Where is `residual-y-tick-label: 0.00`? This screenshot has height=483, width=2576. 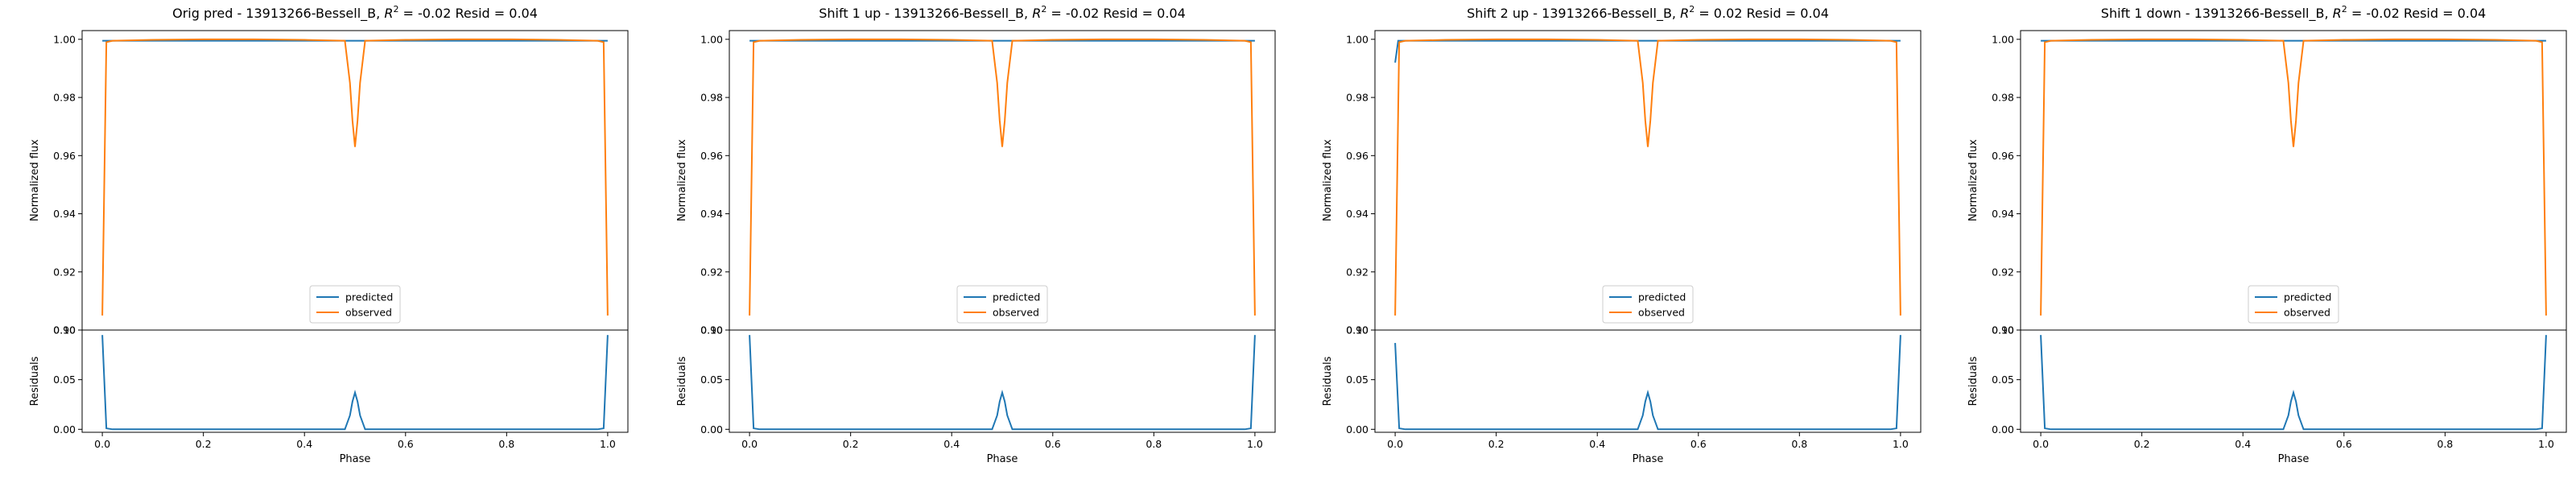 residual-y-tick-label: 0.00 is located at coordinates (1357, 429).